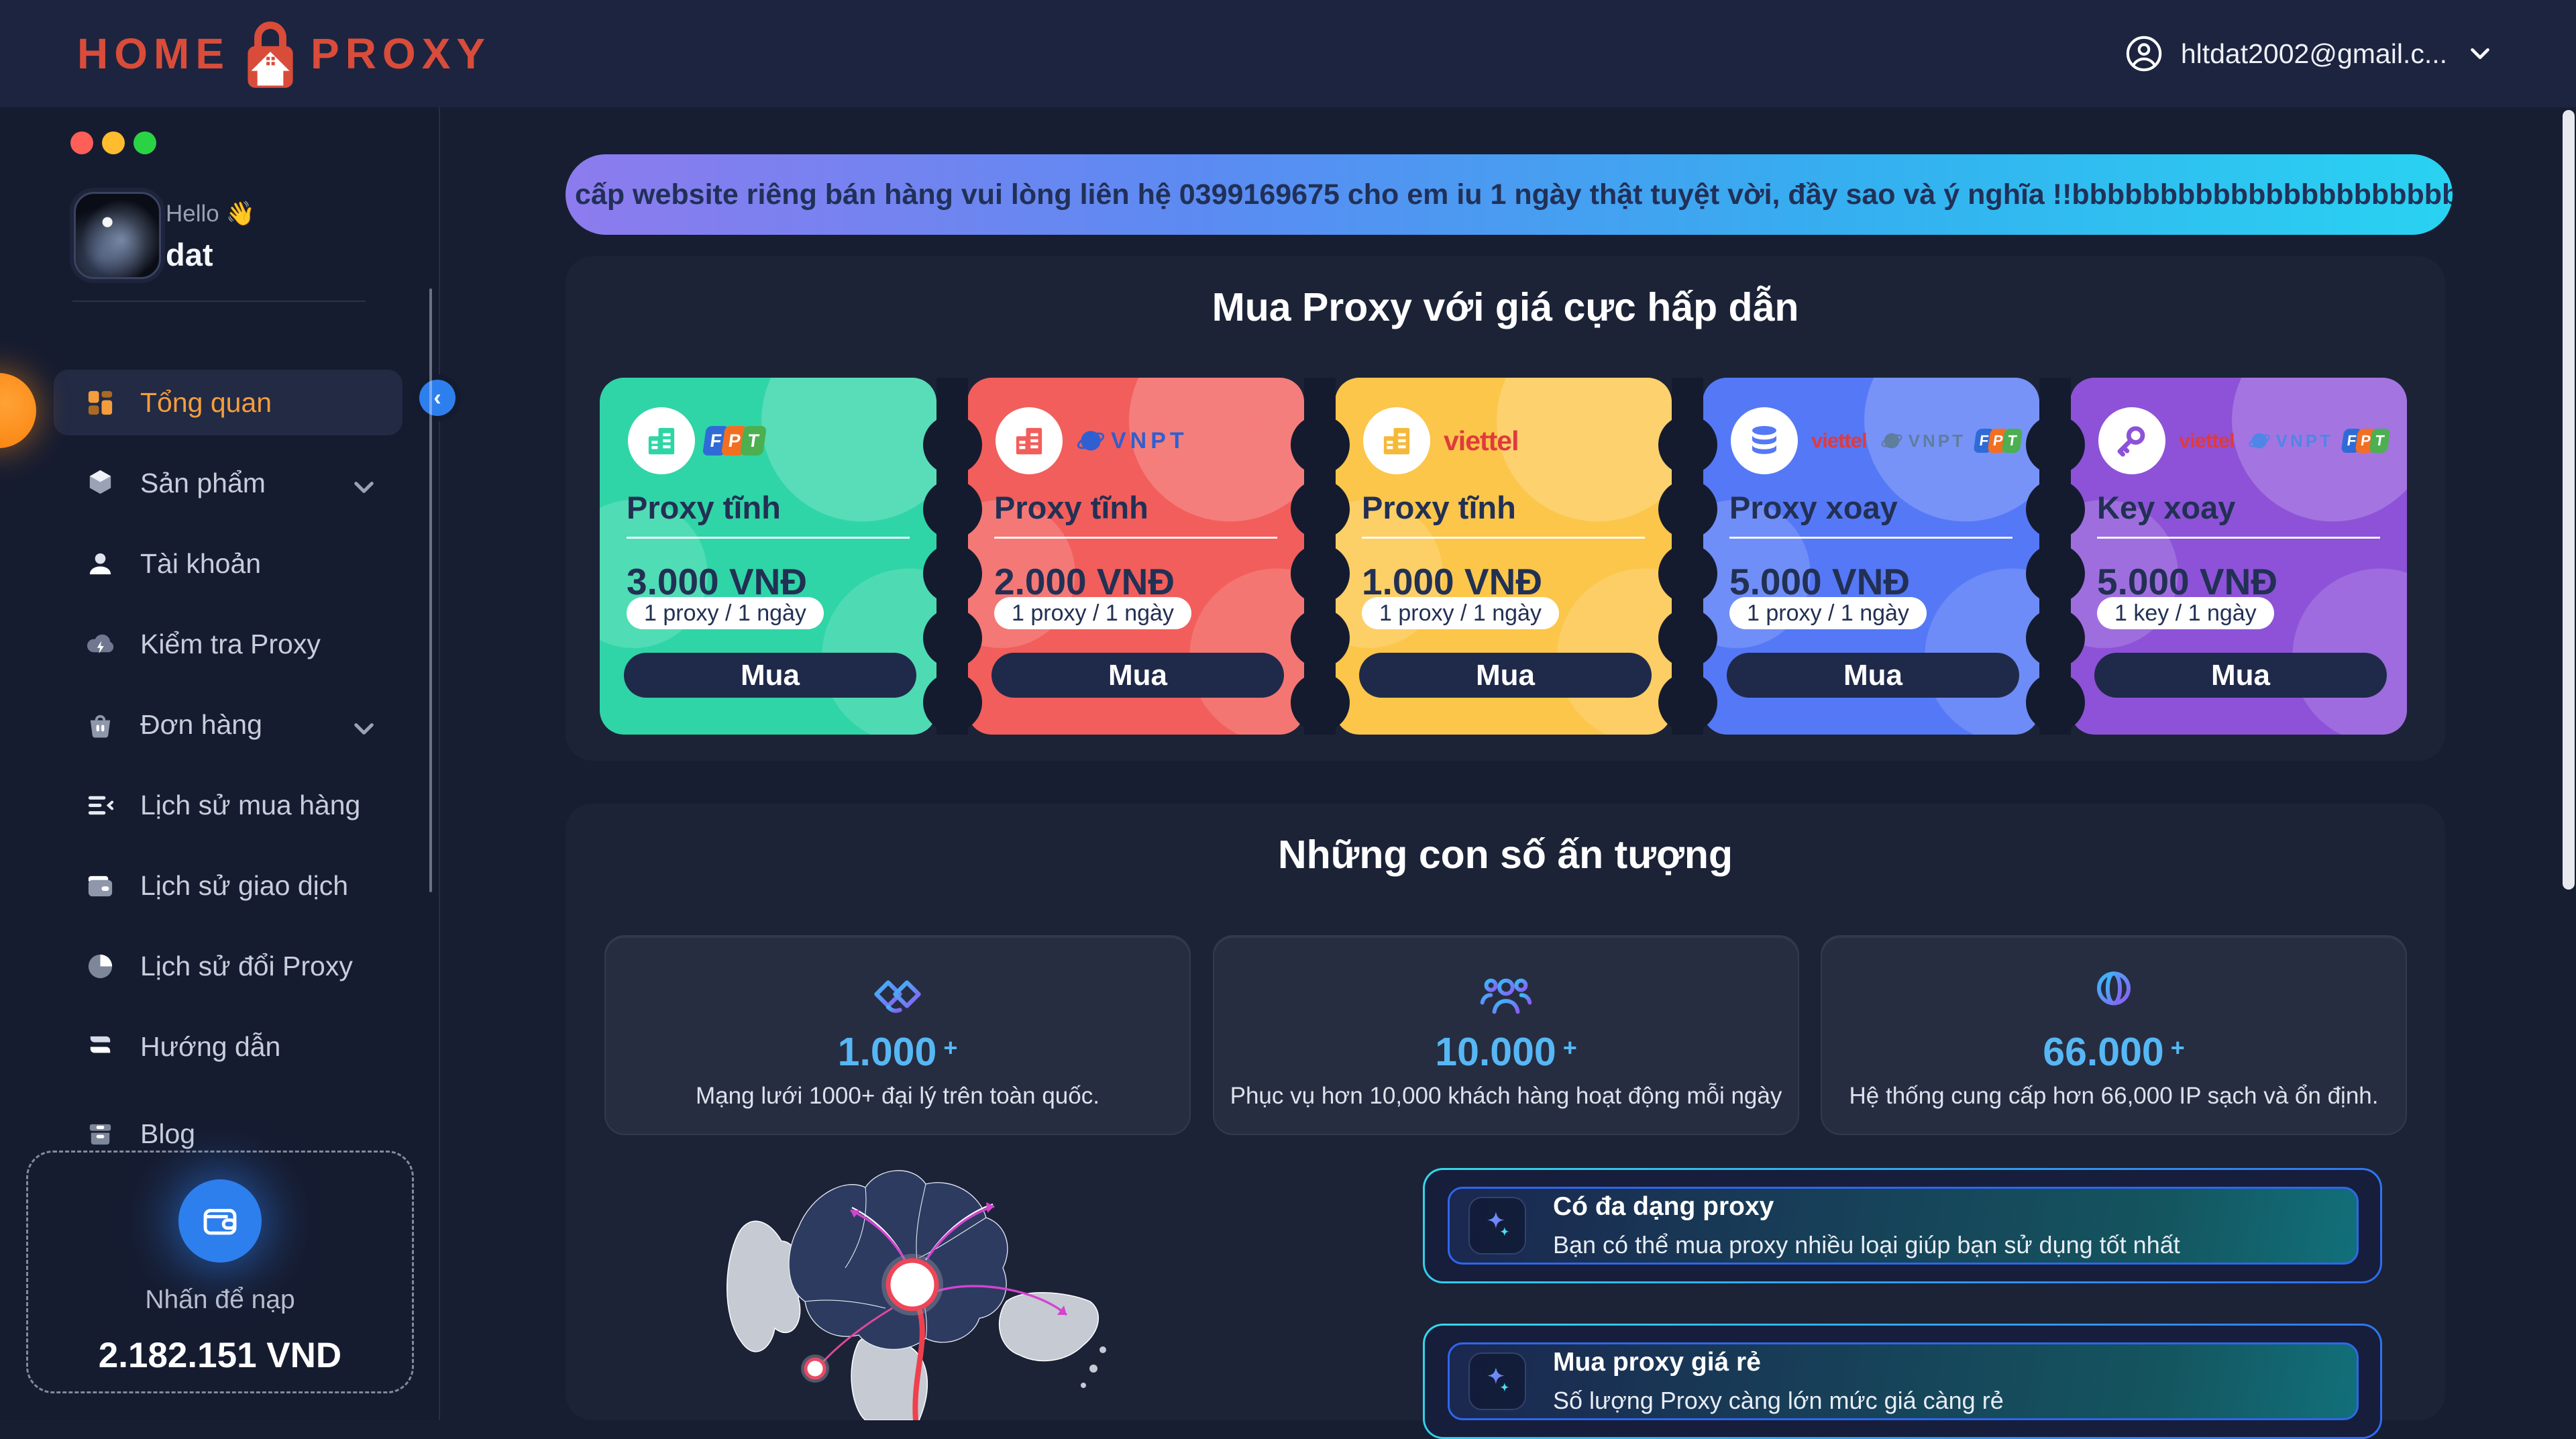 The width and height of the screenshot is (2576, 1439). I want to click on list-icon, so click(101, 805).